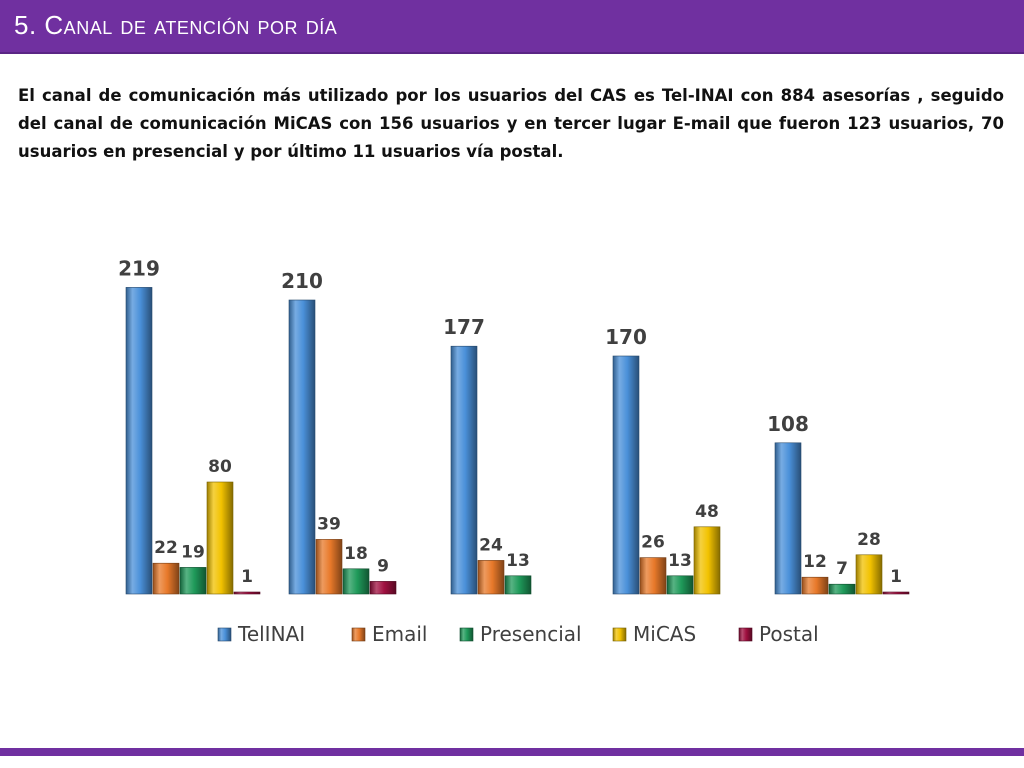 This screenshot has width=1024, height=768. I want to click on value-label-micas-5: 28, so click(869, 540).